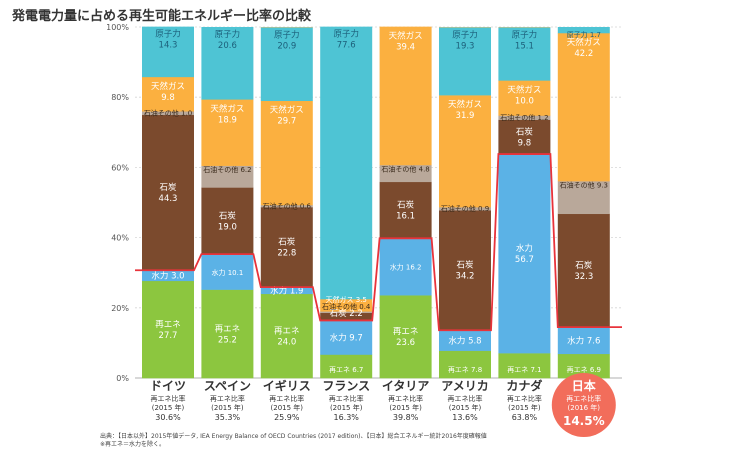  I want to click on segment-label: 32.3, so click(583, 277).